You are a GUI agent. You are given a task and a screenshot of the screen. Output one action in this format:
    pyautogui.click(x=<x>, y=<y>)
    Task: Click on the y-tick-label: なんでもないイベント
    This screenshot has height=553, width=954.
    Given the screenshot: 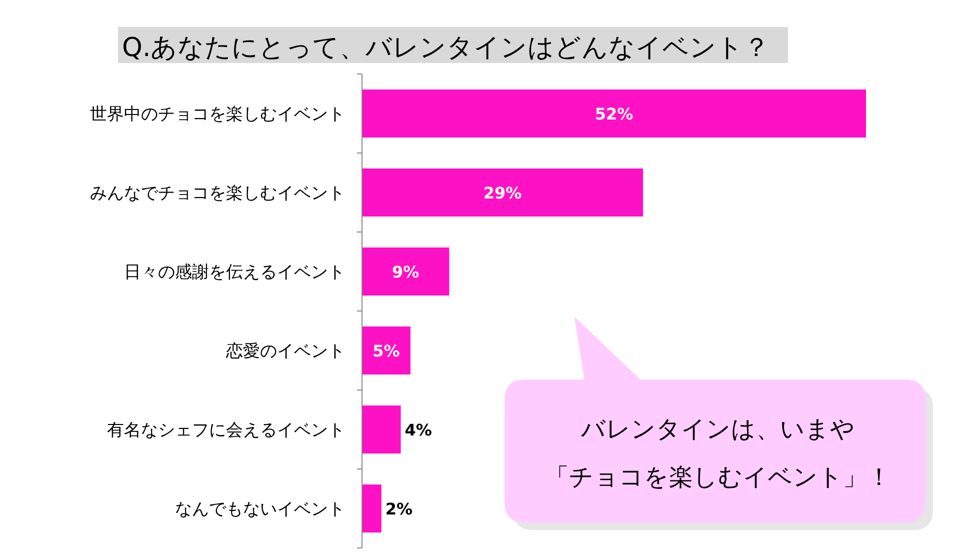 What is the action you would take?
    pyautogui.click(x=260, y=510)
    